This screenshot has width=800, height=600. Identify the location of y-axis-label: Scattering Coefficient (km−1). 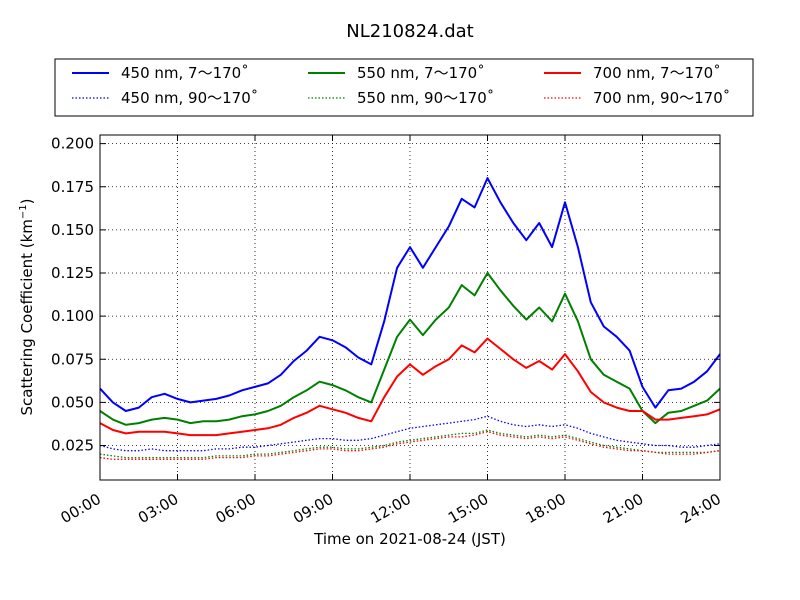
(27, 306).